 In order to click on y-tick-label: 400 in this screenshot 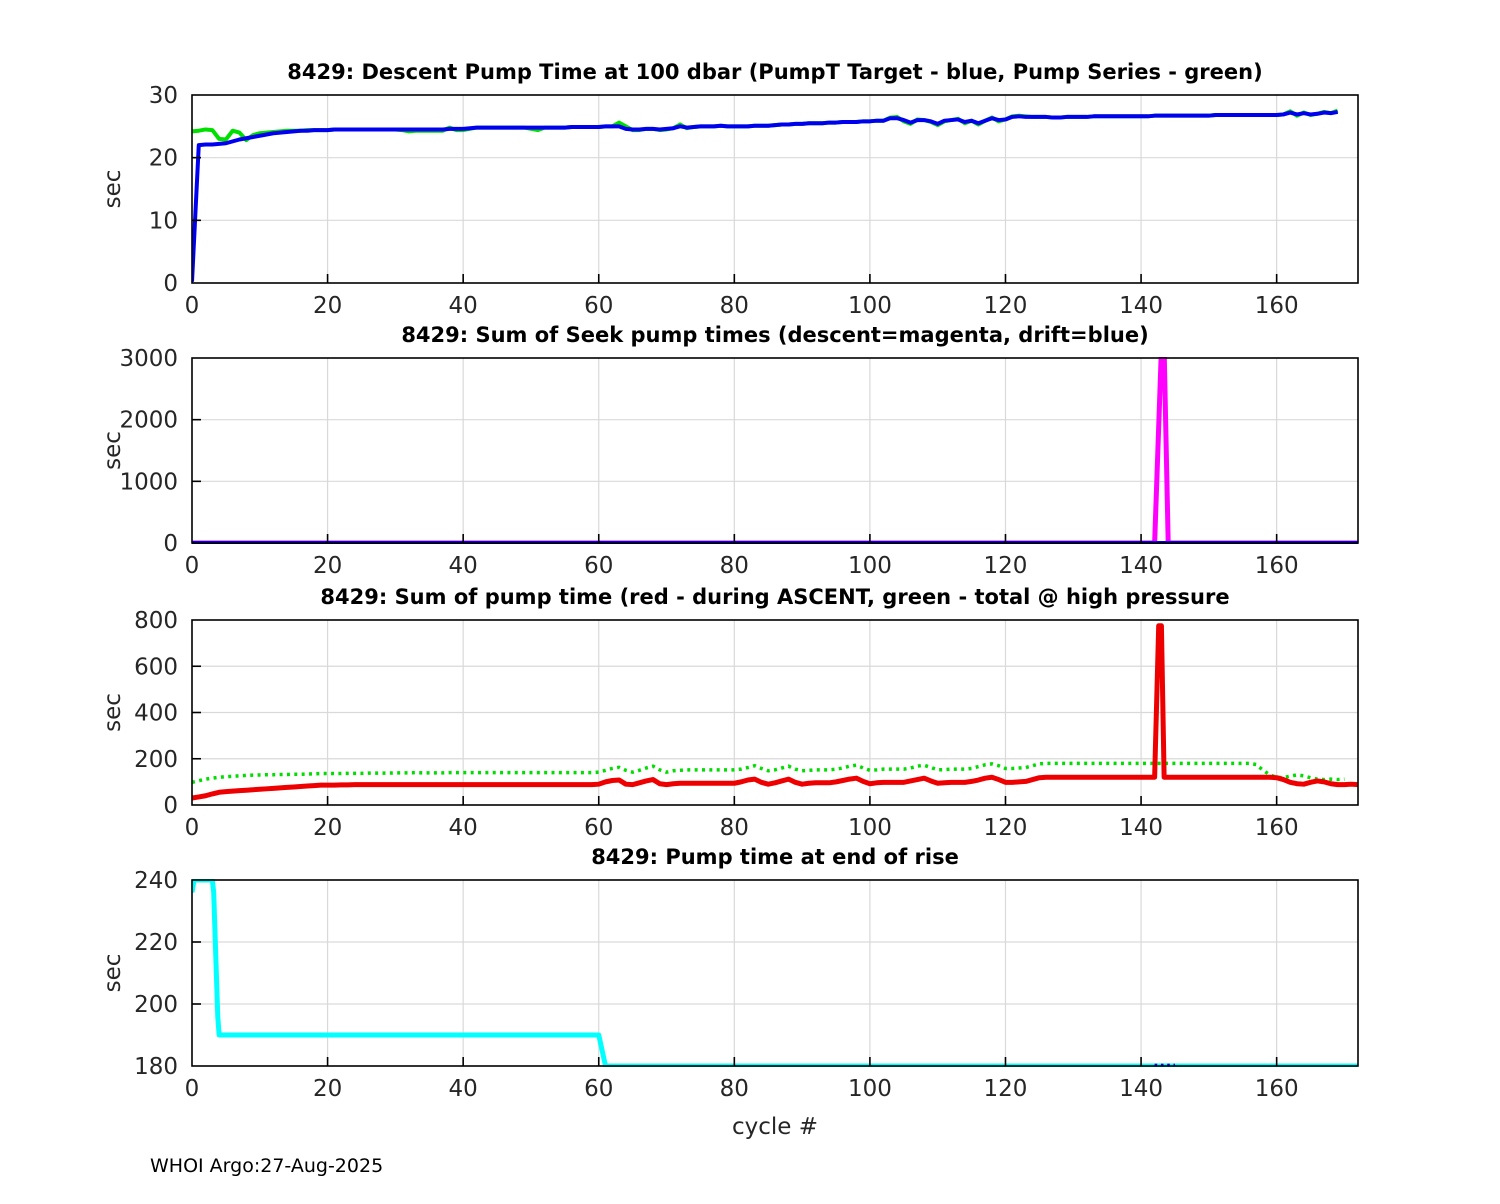, I will do `click(156, 714)`.